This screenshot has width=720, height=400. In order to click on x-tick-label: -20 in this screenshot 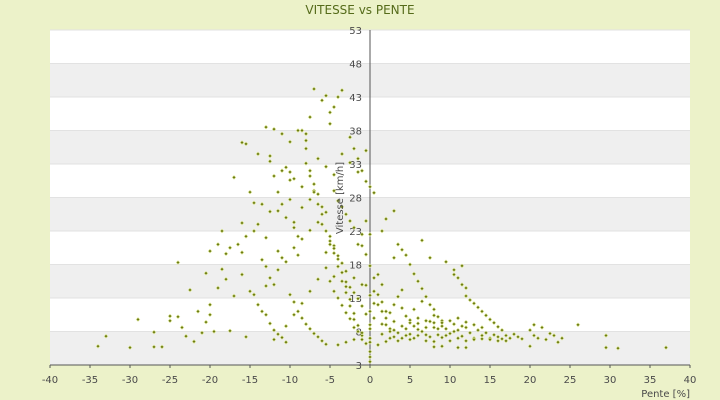, I will do `click(210, 380)`.